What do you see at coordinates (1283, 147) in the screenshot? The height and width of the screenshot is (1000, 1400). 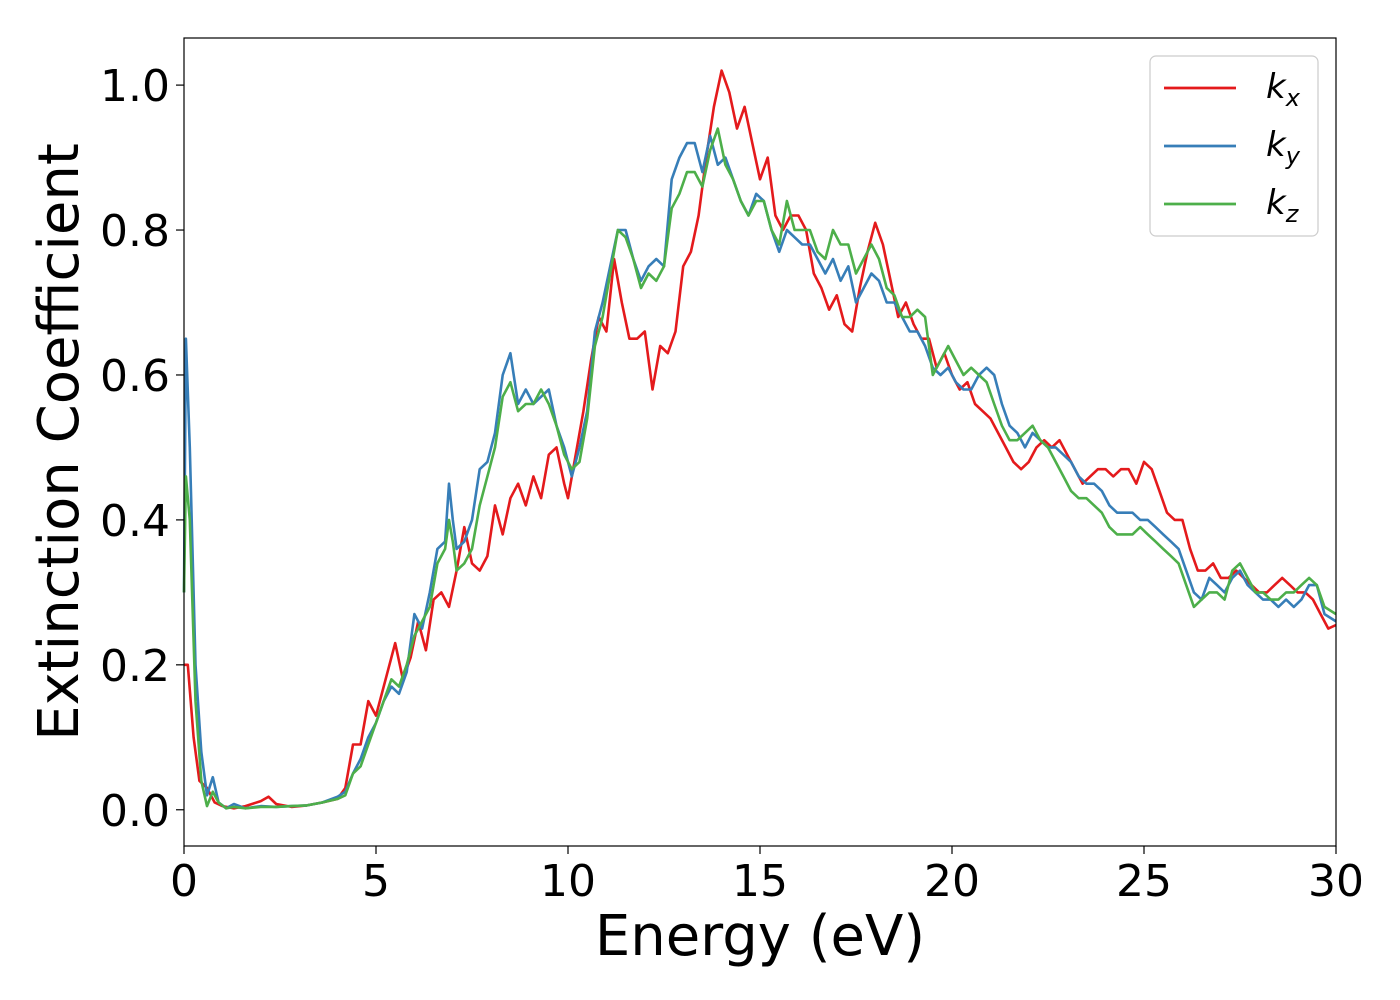 I see `legend-label-ky: ky` at bounding box center [1283, 147].